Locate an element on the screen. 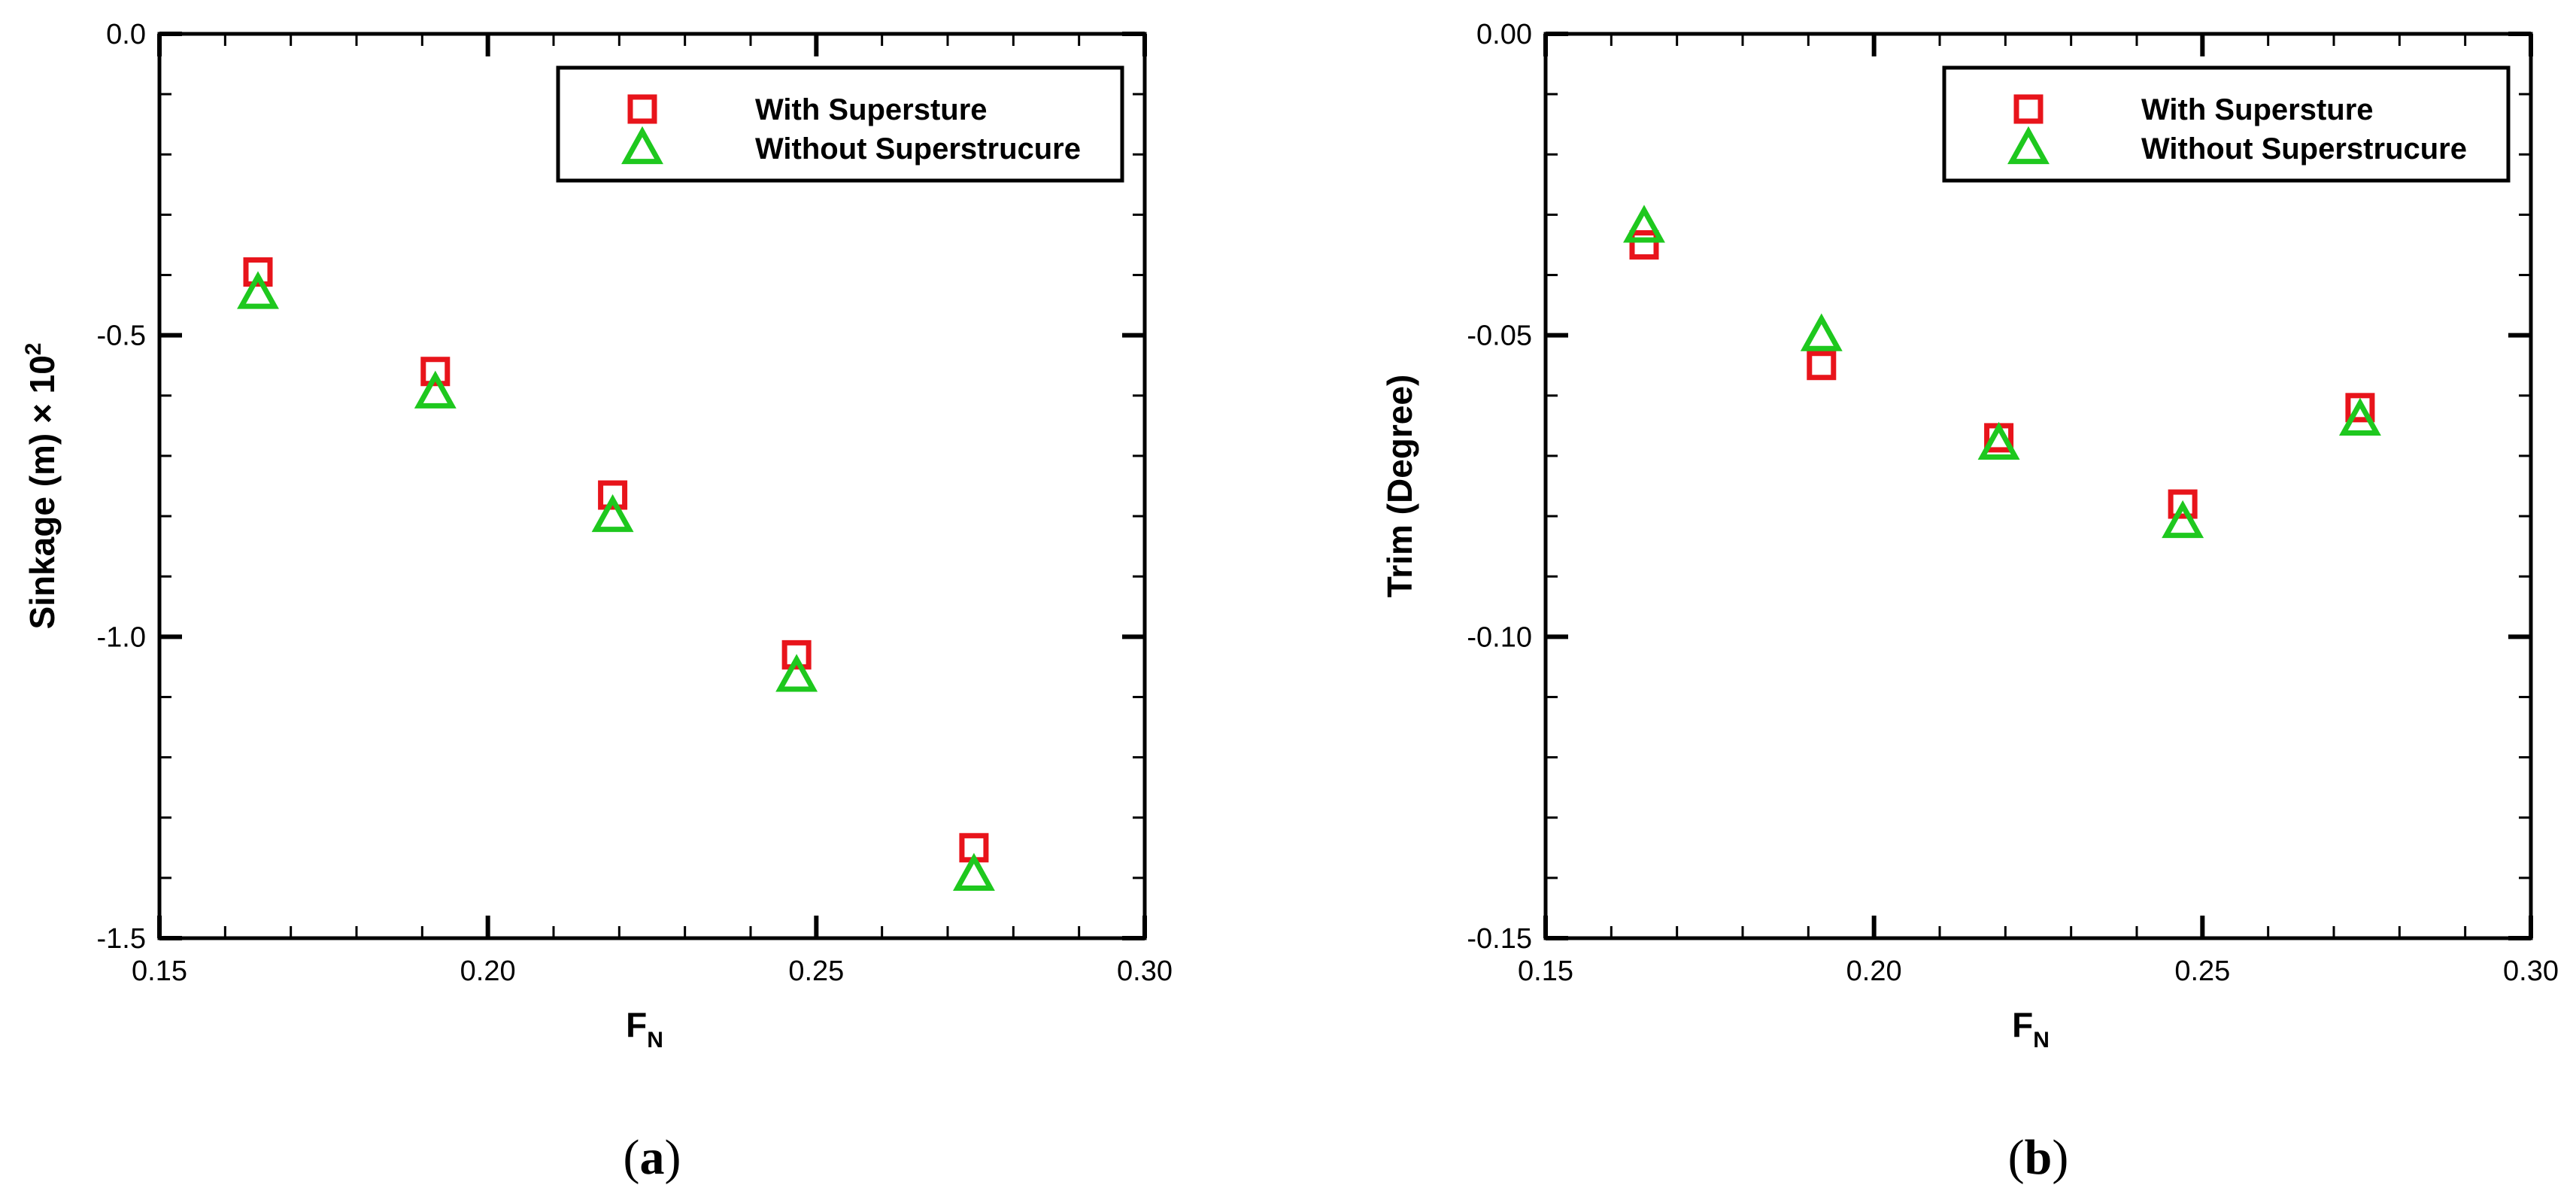 This screenshot has width=2576, height=1203. y-tick-label: -1.5 is located at coordinates (121, 939).